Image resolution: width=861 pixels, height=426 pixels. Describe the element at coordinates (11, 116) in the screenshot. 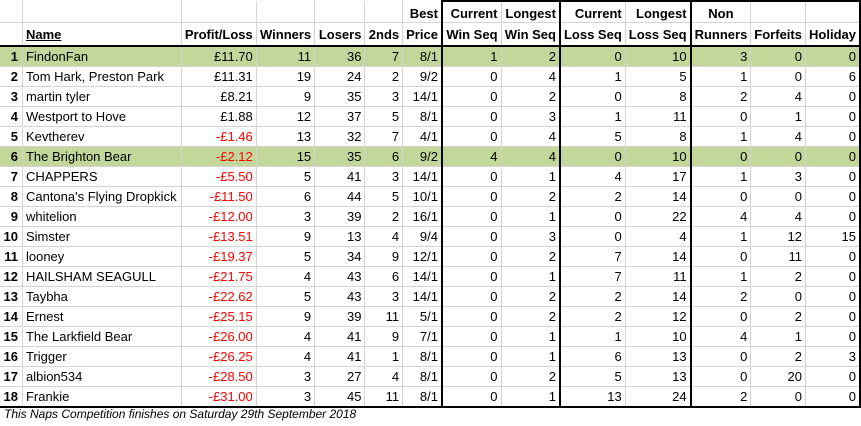

I see `rank-cell: 4` at that location.